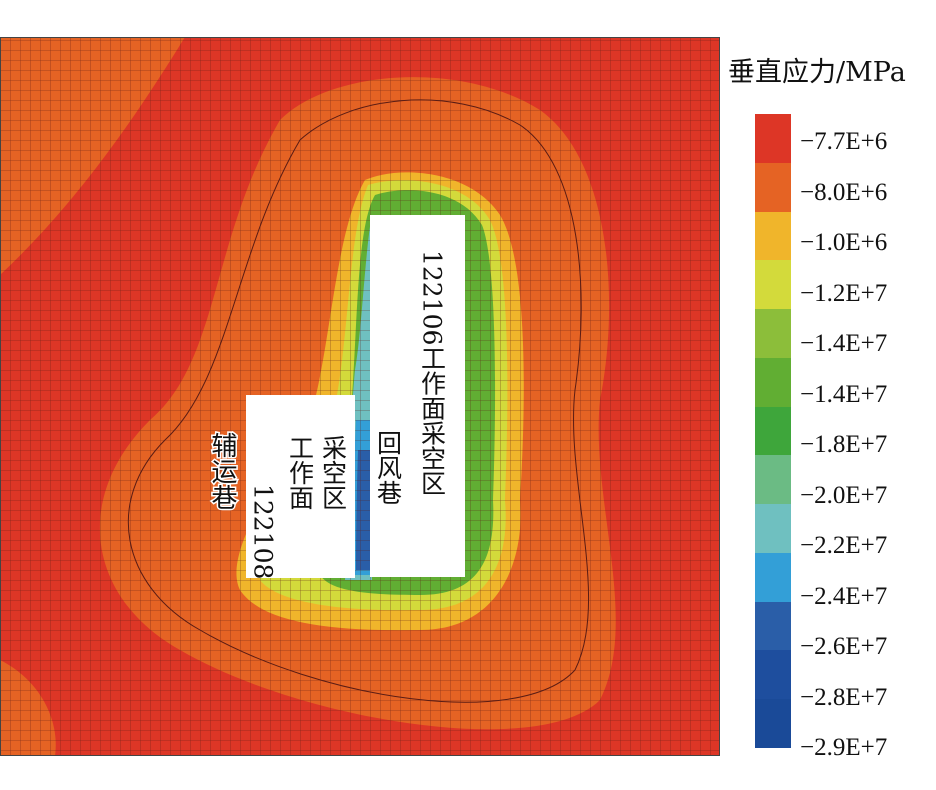 This screenshot has height=790, width=936. I want to click on colorbar-tick-label: −7.7E+6, so click(844, 141).